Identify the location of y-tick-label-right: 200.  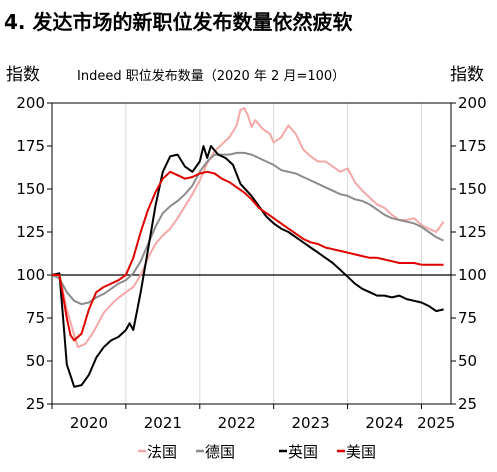
(472, 103).